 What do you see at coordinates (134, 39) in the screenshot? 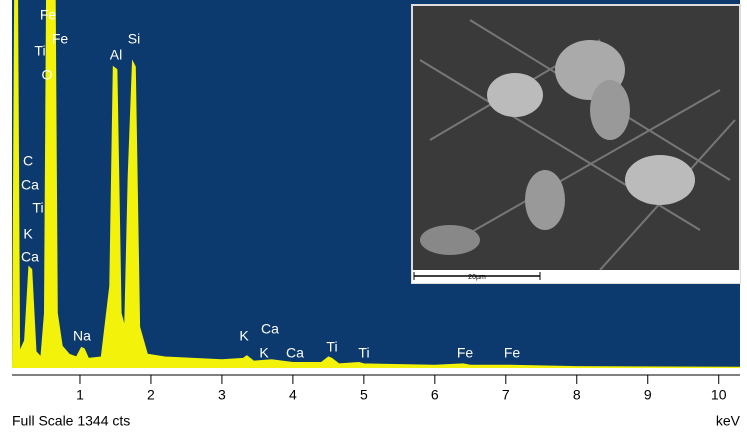
I see `element-label: Si` at bounding box center [134, 39].